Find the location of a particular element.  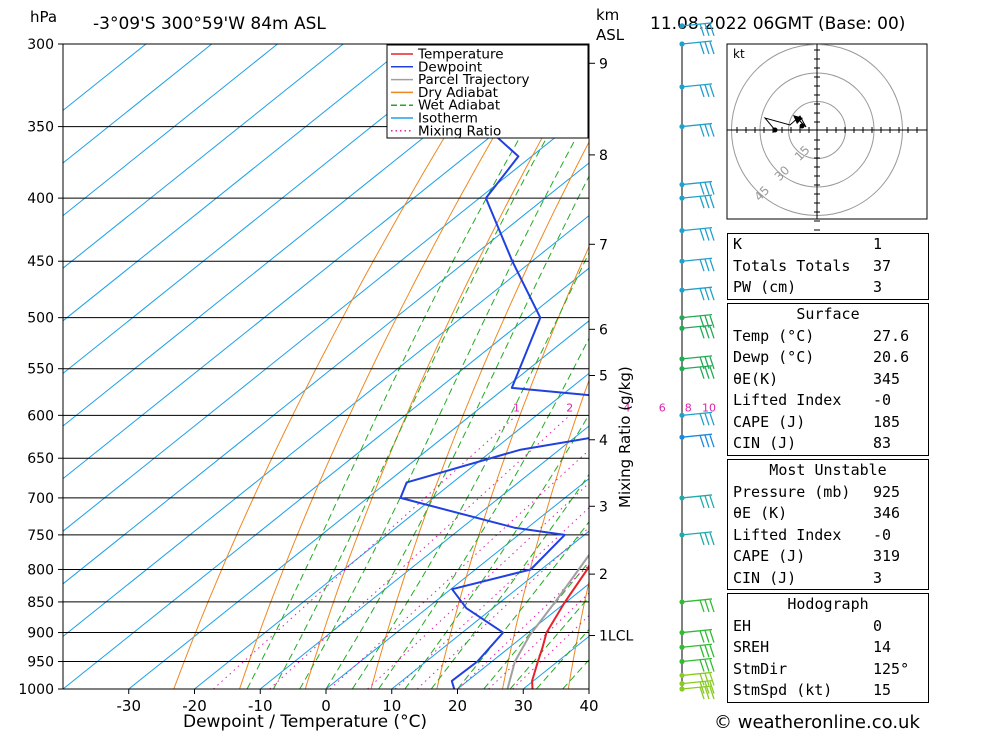

mixing-ratio-label: 4 is located at coordinates (626, 407).